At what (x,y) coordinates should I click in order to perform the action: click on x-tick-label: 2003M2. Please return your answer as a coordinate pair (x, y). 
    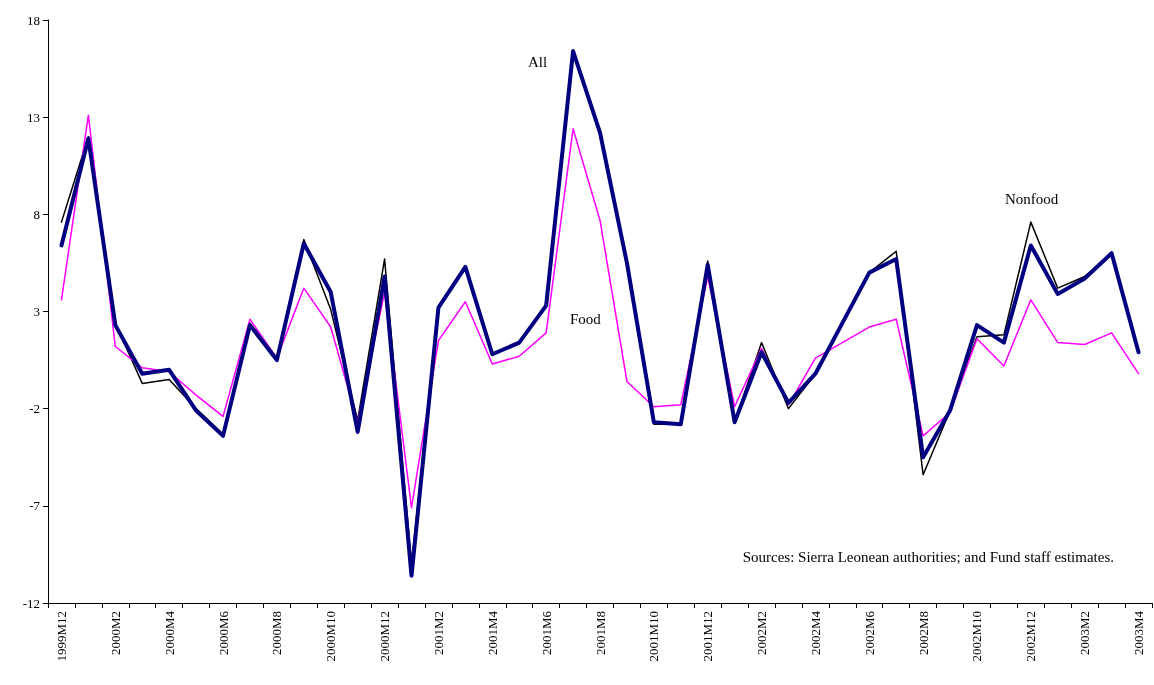
    Looking at the image, I should click on (1085, 633).